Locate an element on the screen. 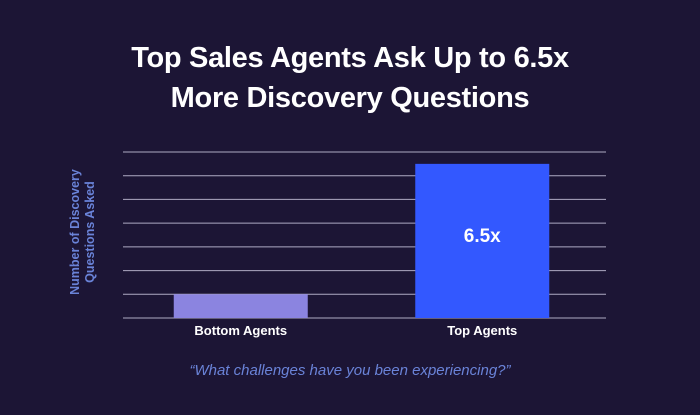  bar-top-agents is located at coordinates (482, 240).